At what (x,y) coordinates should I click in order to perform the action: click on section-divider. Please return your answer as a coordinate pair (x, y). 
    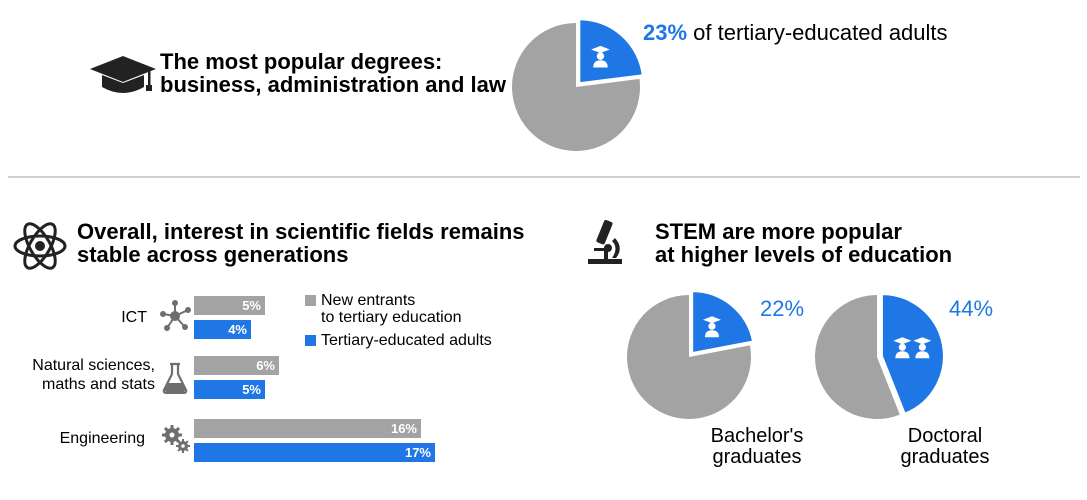
    Looking at the image, I should click on (544, 177).